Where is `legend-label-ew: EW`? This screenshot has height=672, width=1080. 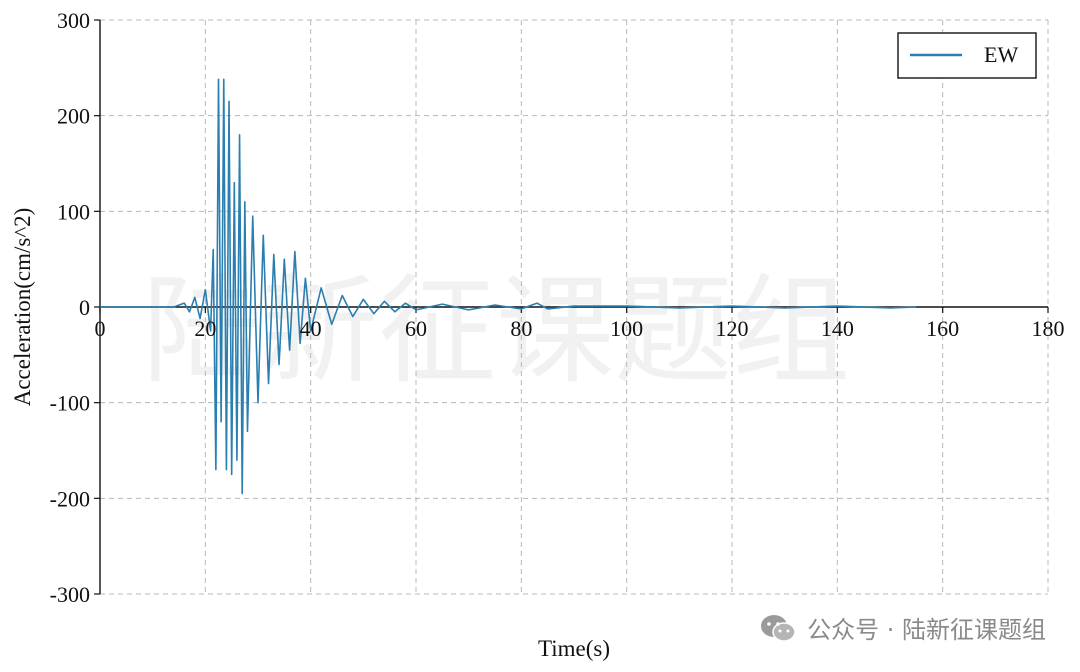
legend-label-ew: EW is located at coordinates (1001, 54).